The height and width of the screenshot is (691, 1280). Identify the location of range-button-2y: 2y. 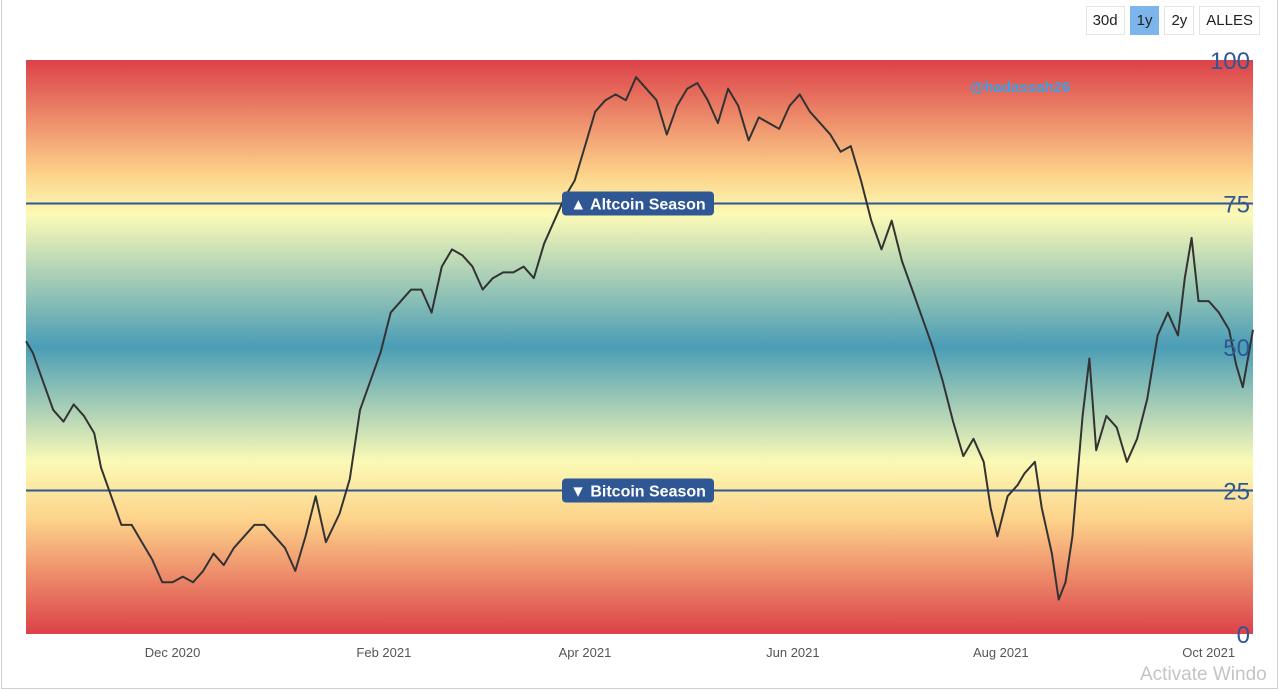
(1179, 20).